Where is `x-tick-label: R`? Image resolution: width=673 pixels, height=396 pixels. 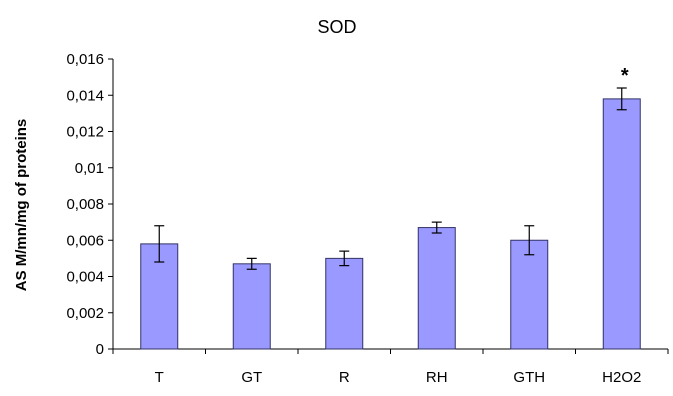 x-tick-label: R is located at coordinates (344, 377).